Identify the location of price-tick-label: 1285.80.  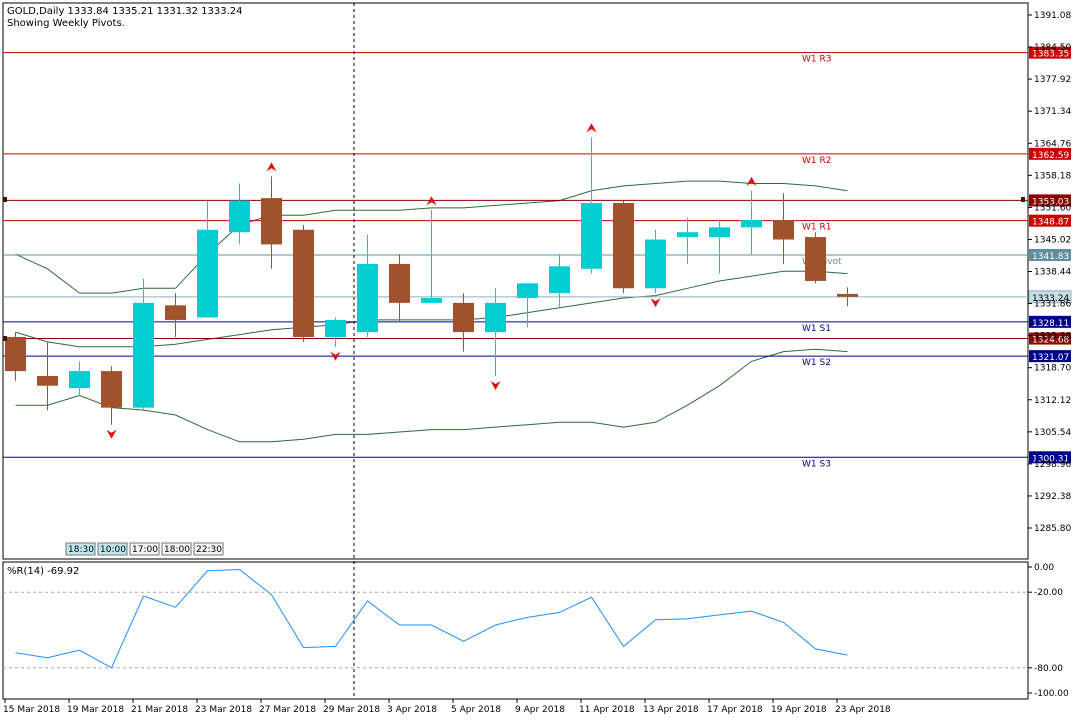
(1052, 529).